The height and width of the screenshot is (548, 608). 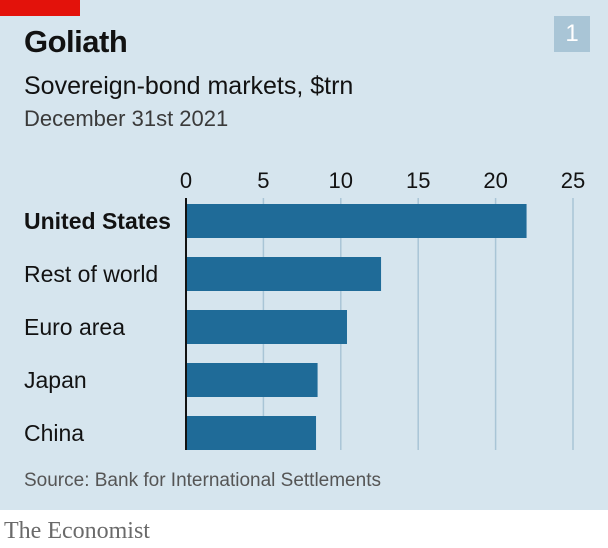 I want to click on category-label: United States, so click(x=97, y=221).